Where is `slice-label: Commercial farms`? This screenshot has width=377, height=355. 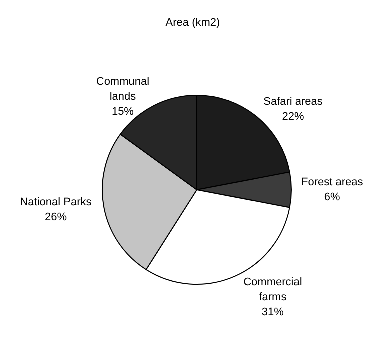 slice-label: Commercial farms is located at coordinates (273, 290).